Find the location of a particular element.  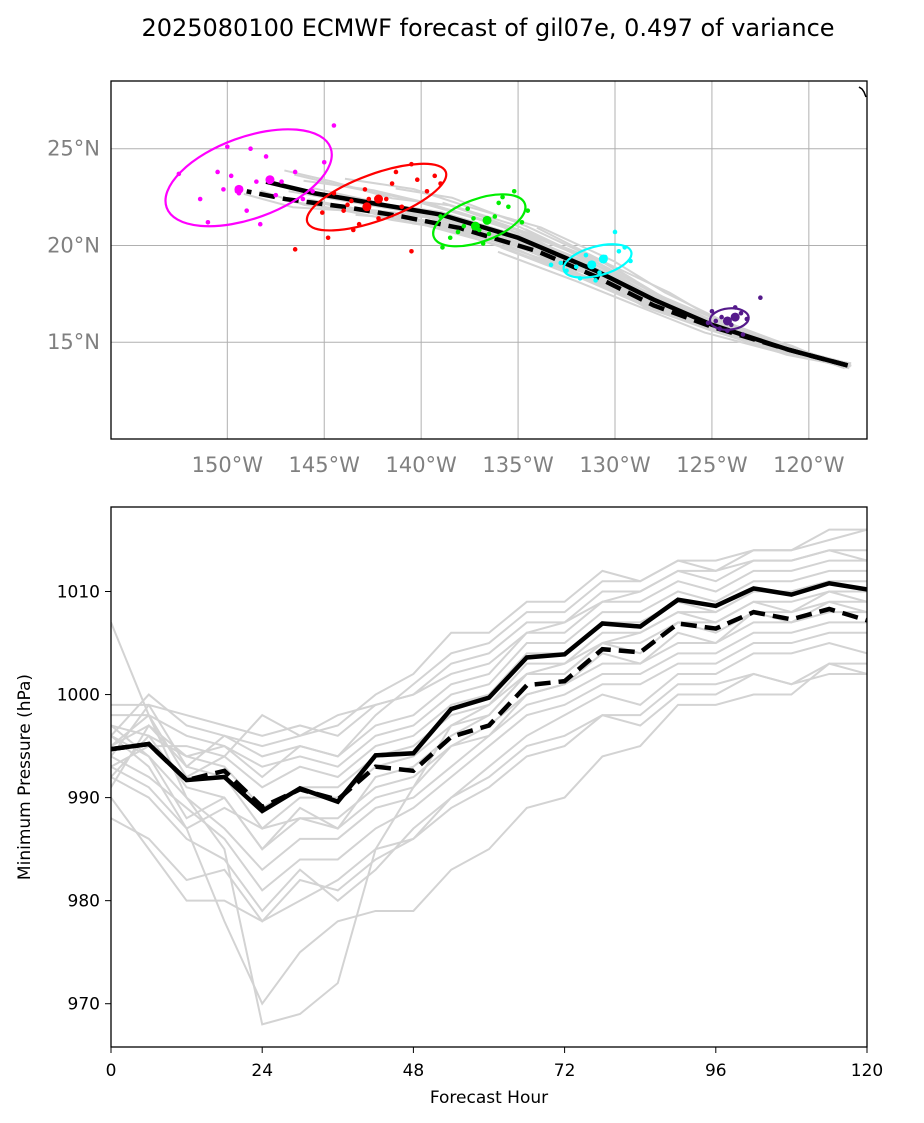

pressure-y-tick-label: 980 is located at coordinates (84, 902).